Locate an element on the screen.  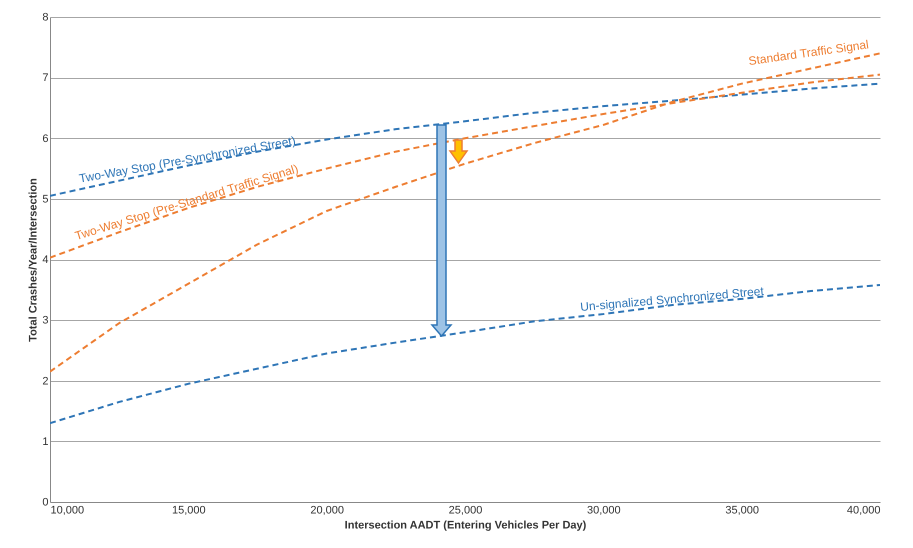
y-tick-label: 1 is located at coordinates (45, 442).